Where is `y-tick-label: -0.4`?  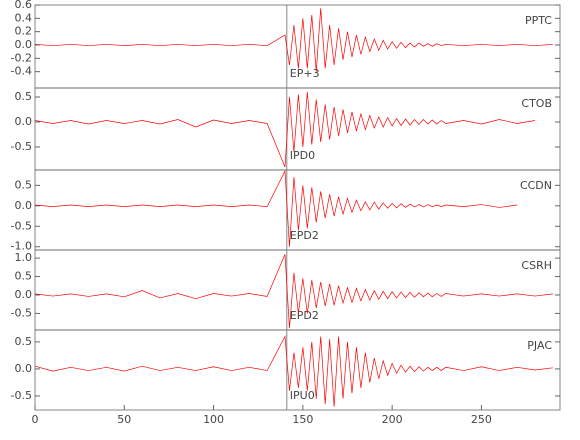
y-tick-label: -0.4 is located at coordinates (21, 71).